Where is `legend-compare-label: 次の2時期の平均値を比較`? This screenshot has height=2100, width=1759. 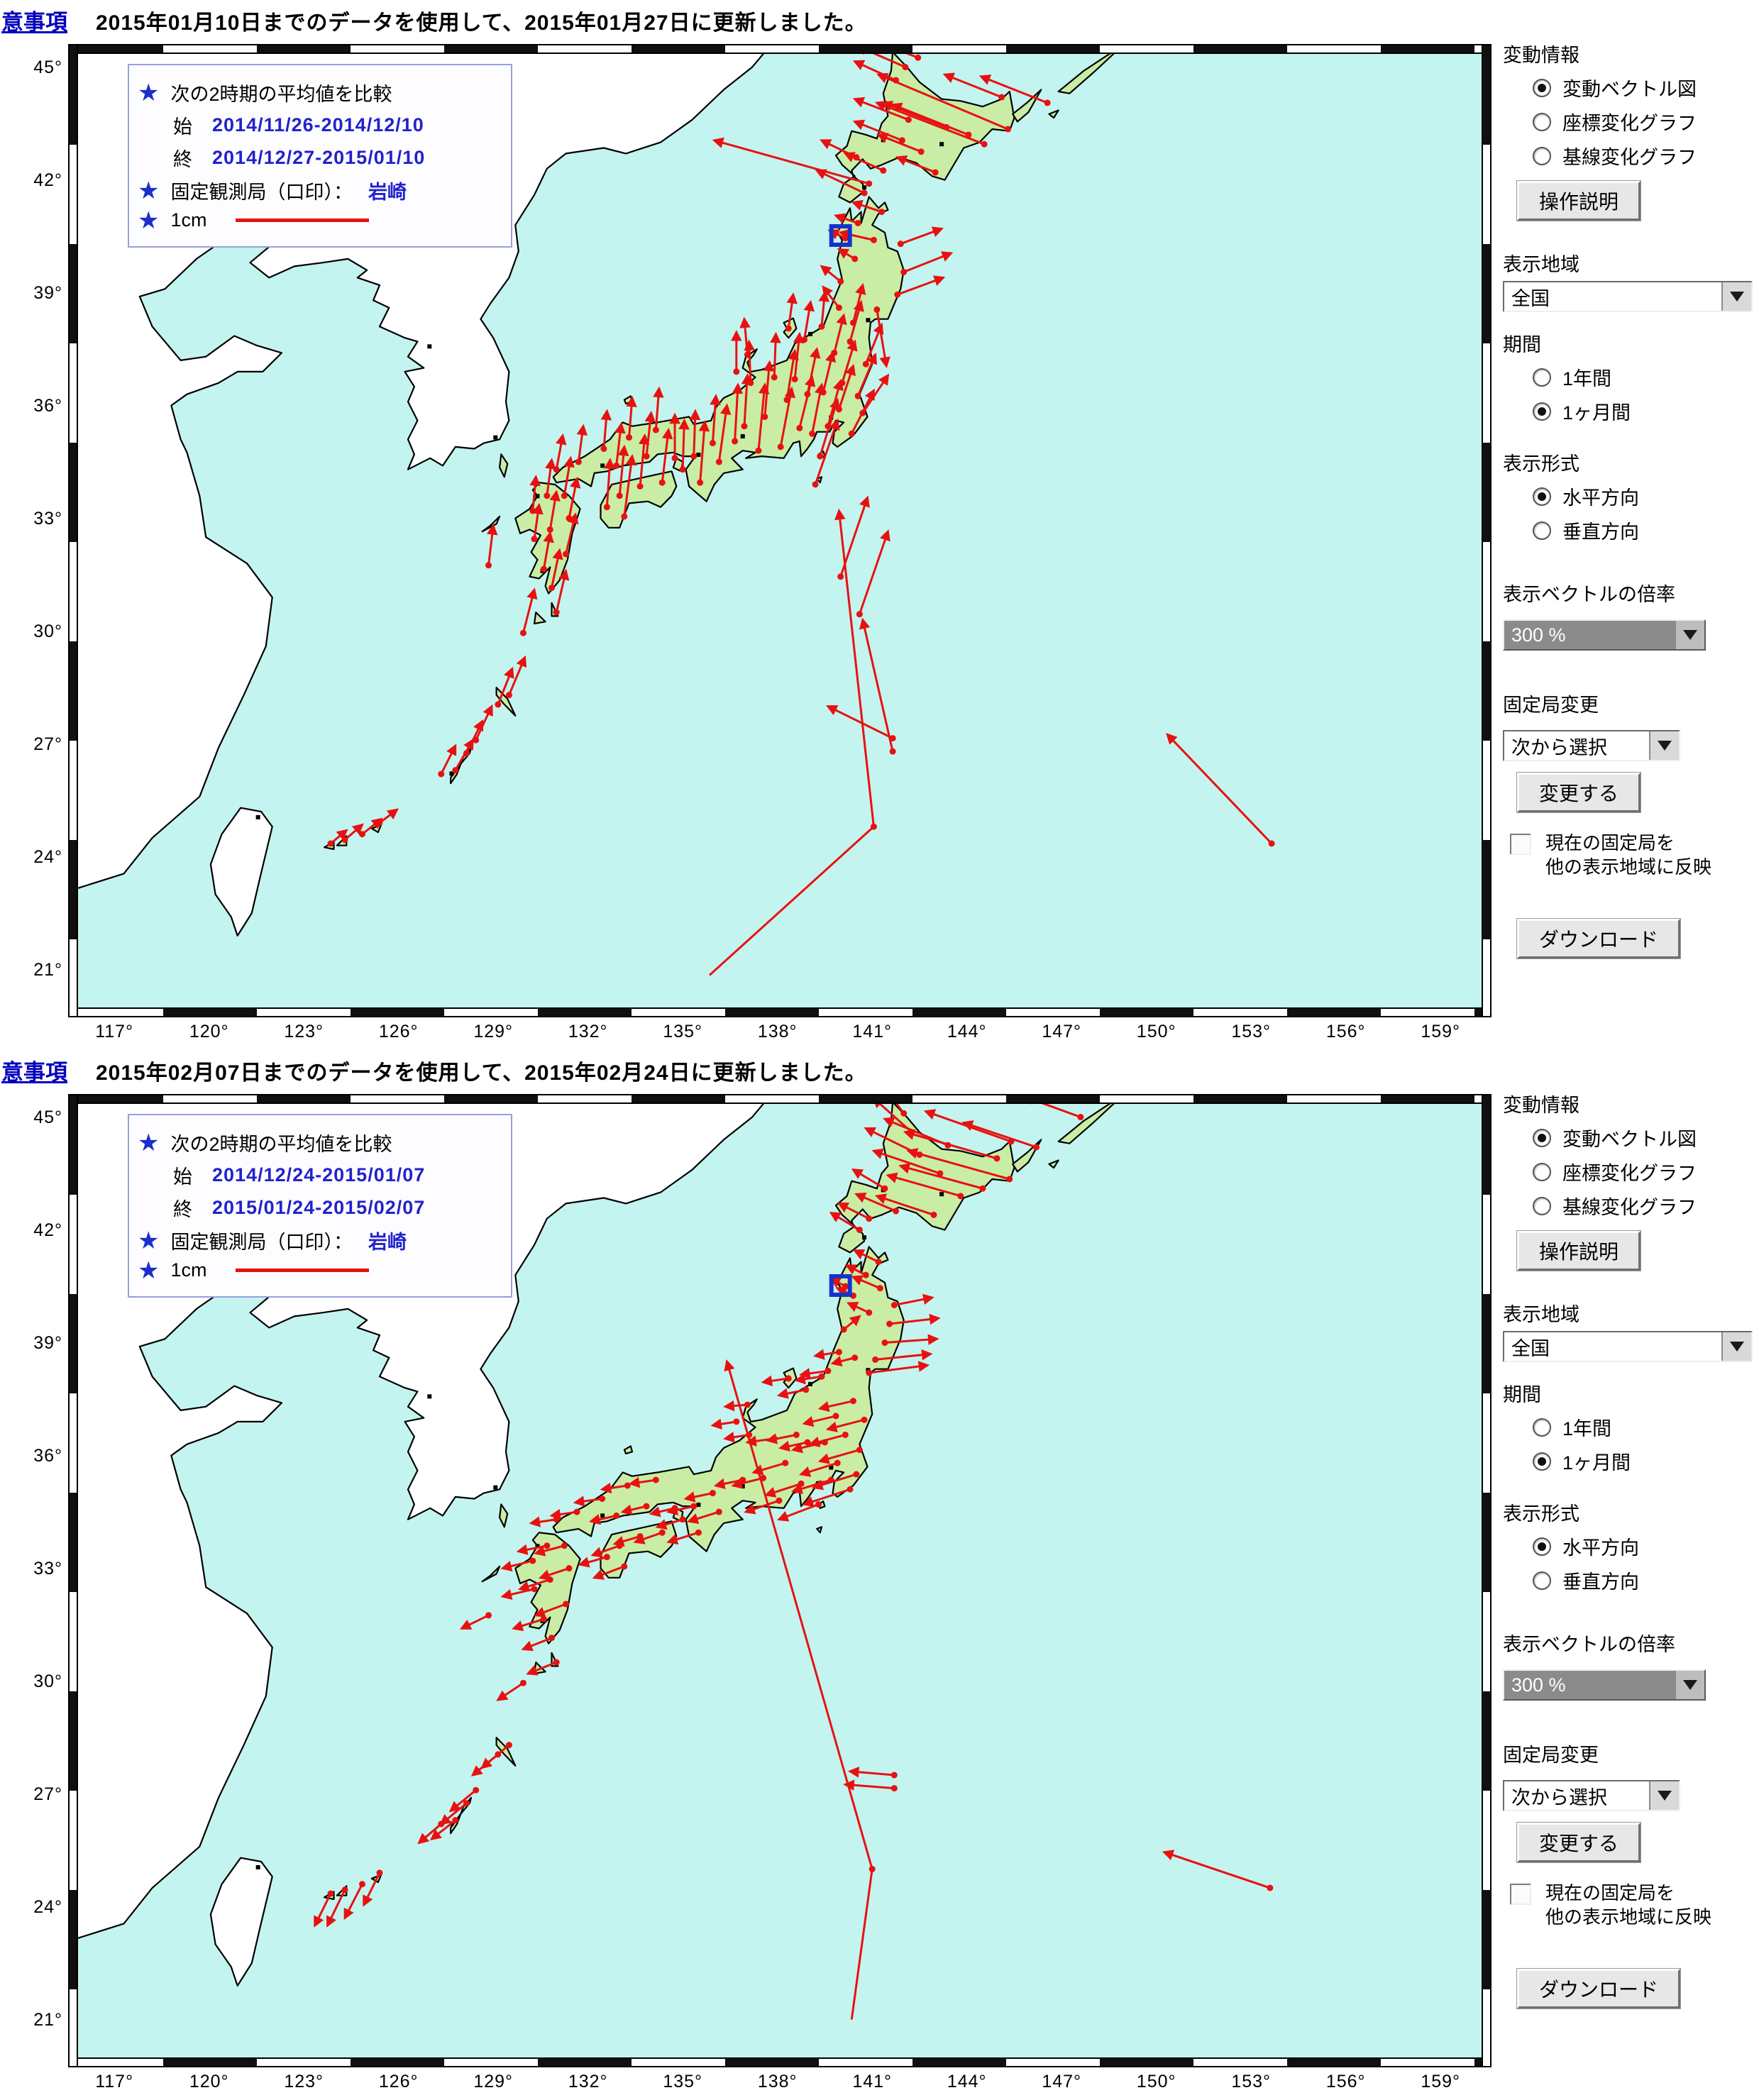 legend-compare-label: 次の2時期の平均値を比較 is located at coordinates (281, 1144).